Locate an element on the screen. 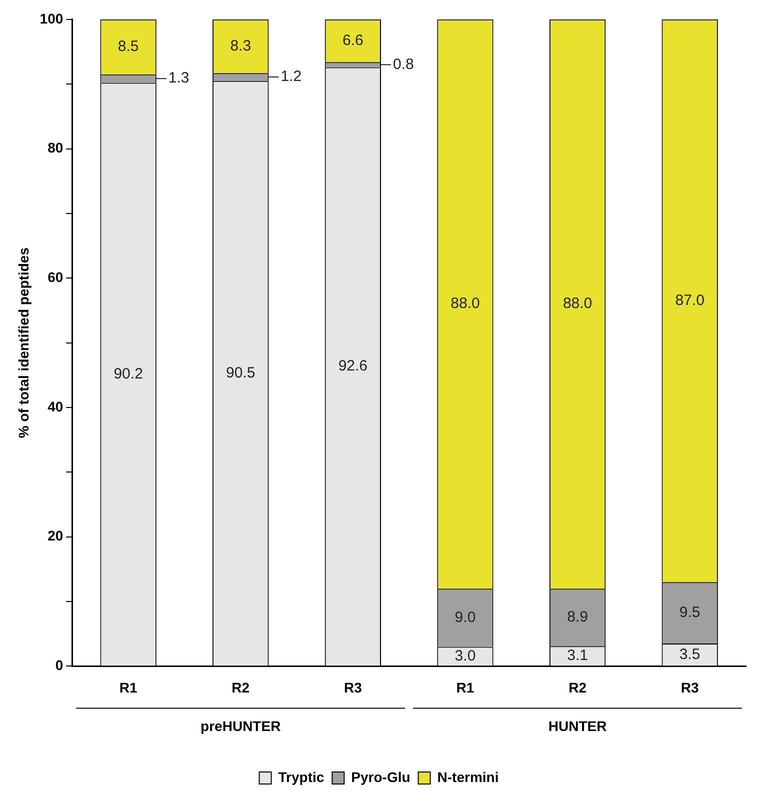 The height and width of the screenshot is (803, 774). y-tick-label: 40 is located at coordinates (56, 406).